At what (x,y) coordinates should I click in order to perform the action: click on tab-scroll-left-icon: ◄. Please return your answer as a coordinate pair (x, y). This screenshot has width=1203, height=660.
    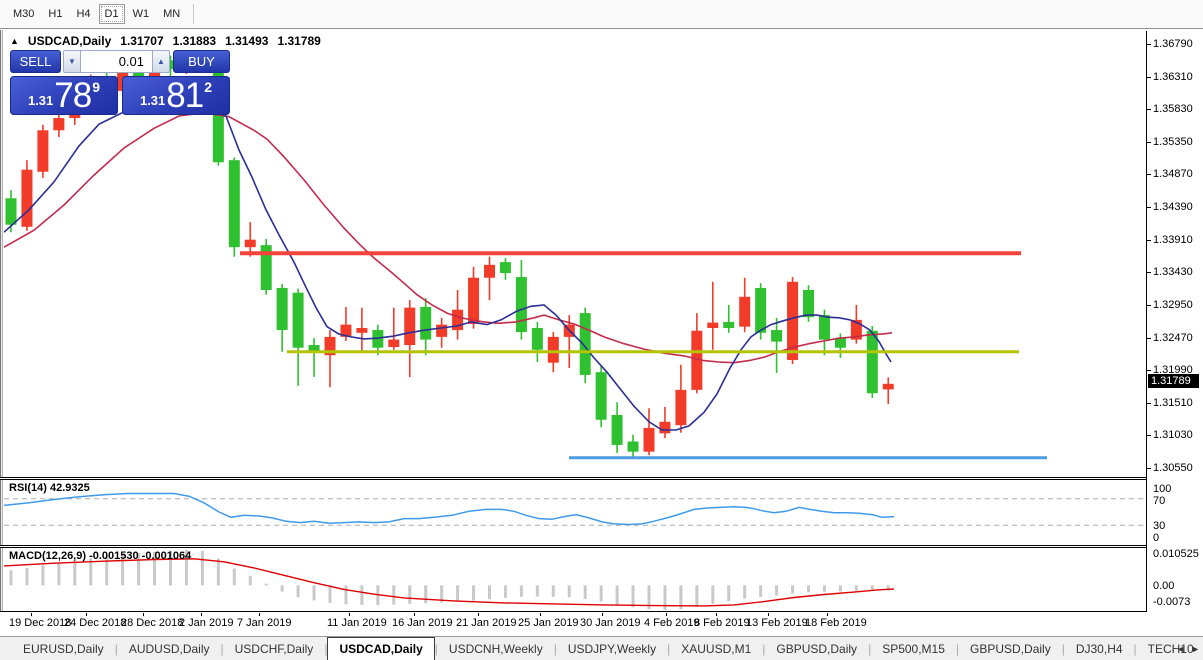
    Looking at the image, I should click on (1181, 649).